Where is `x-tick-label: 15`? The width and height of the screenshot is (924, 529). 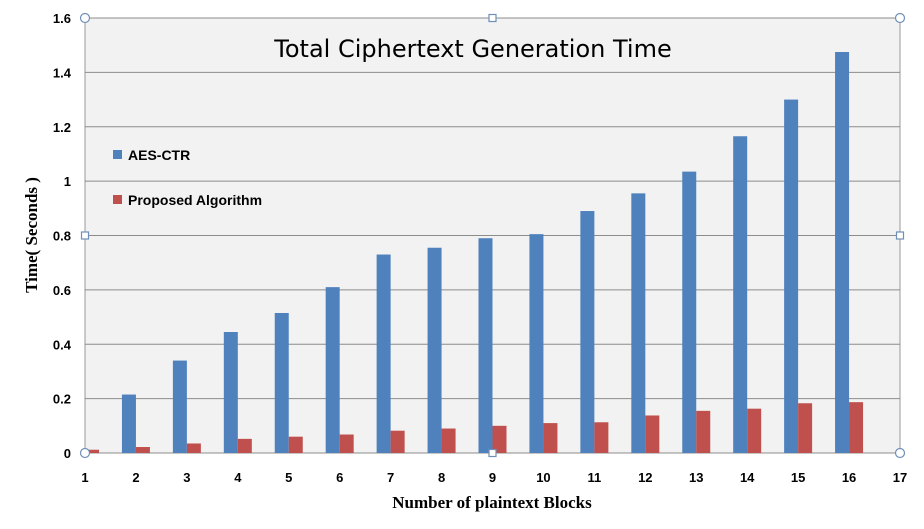
x-tick-label: 15 is located at coordinates (798, 477).